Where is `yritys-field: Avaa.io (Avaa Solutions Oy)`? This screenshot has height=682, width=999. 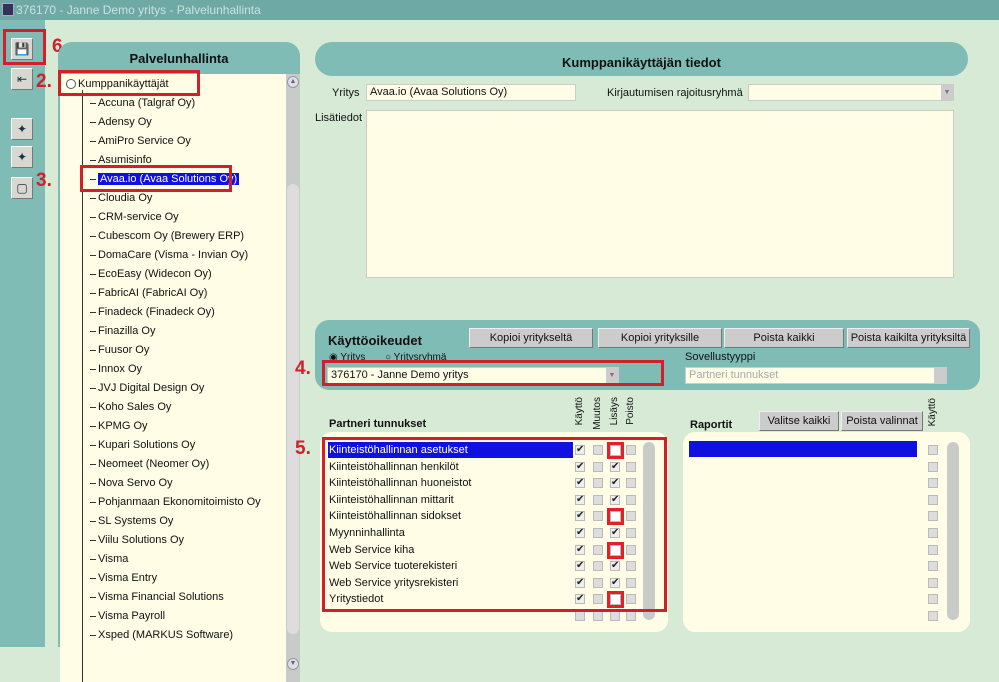 yritys-field: Avaa.io (Avaa Solutions Oy) is located at coordinates (471, 92).